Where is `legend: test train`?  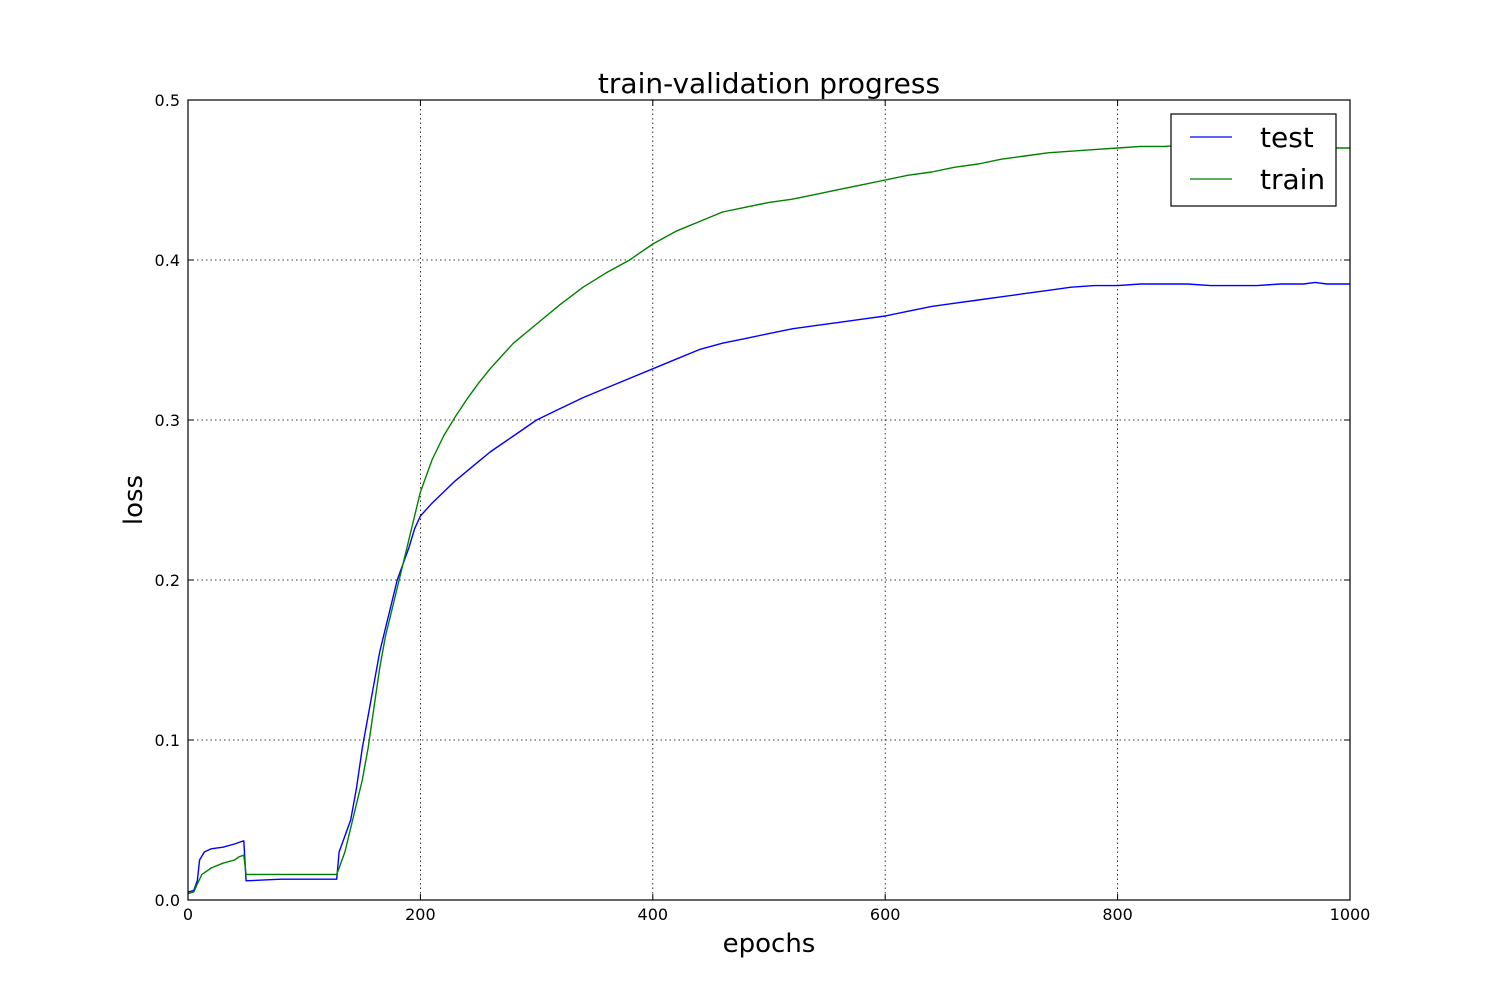
legend: test train is located at coordinates (1253, 160).